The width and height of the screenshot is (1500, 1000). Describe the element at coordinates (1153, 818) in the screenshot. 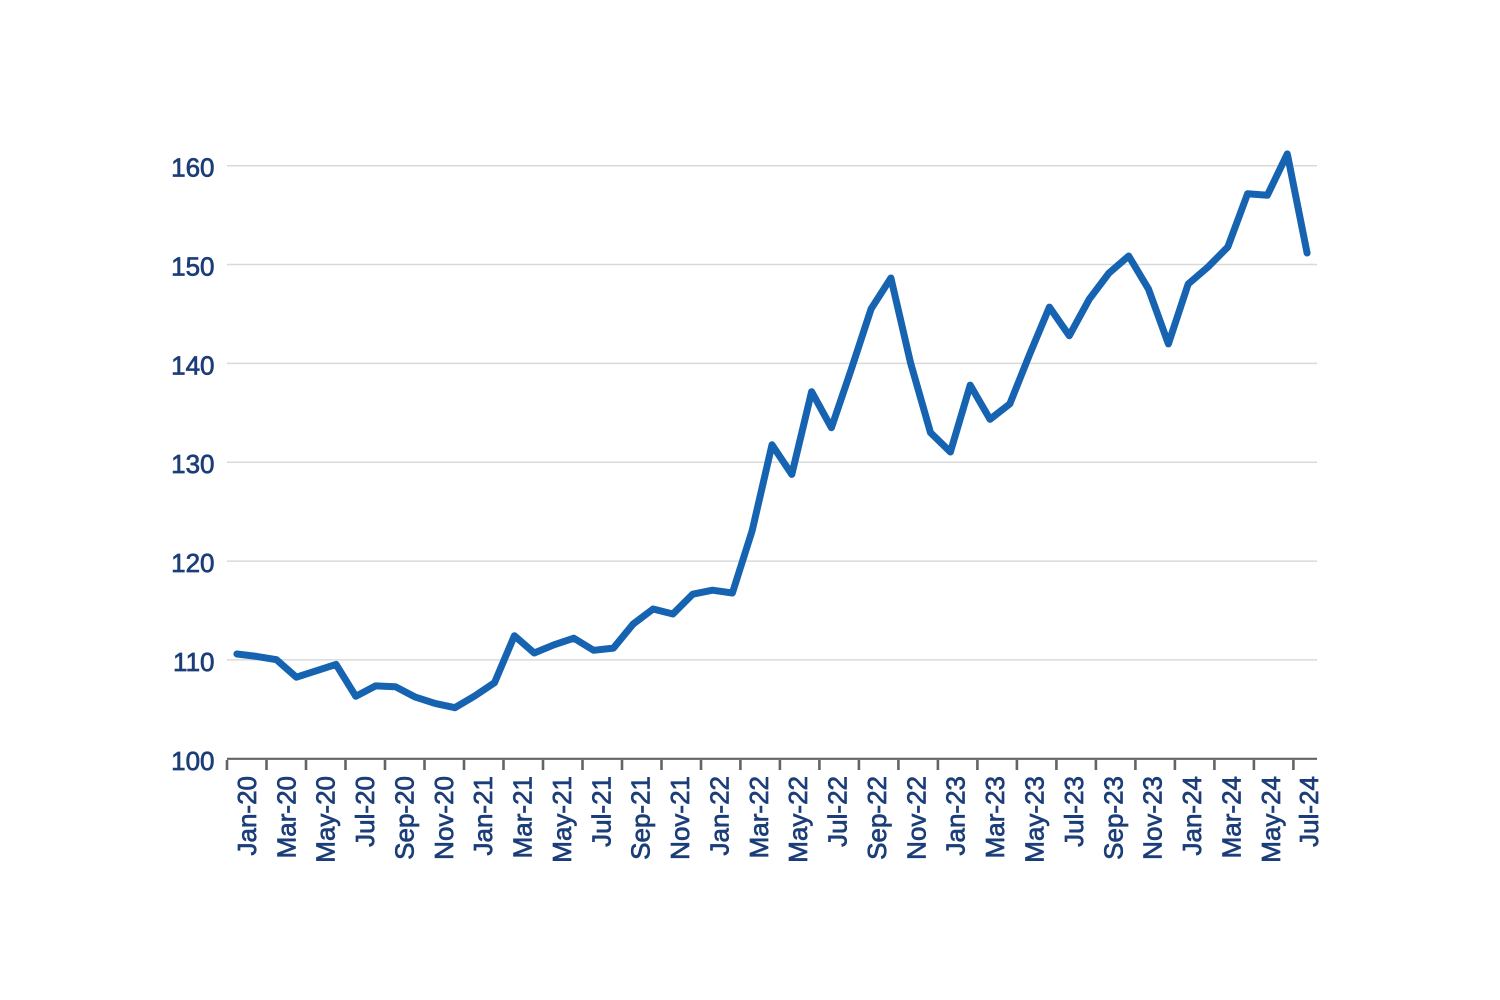

I see `svg-text: Nov-23` at that location.